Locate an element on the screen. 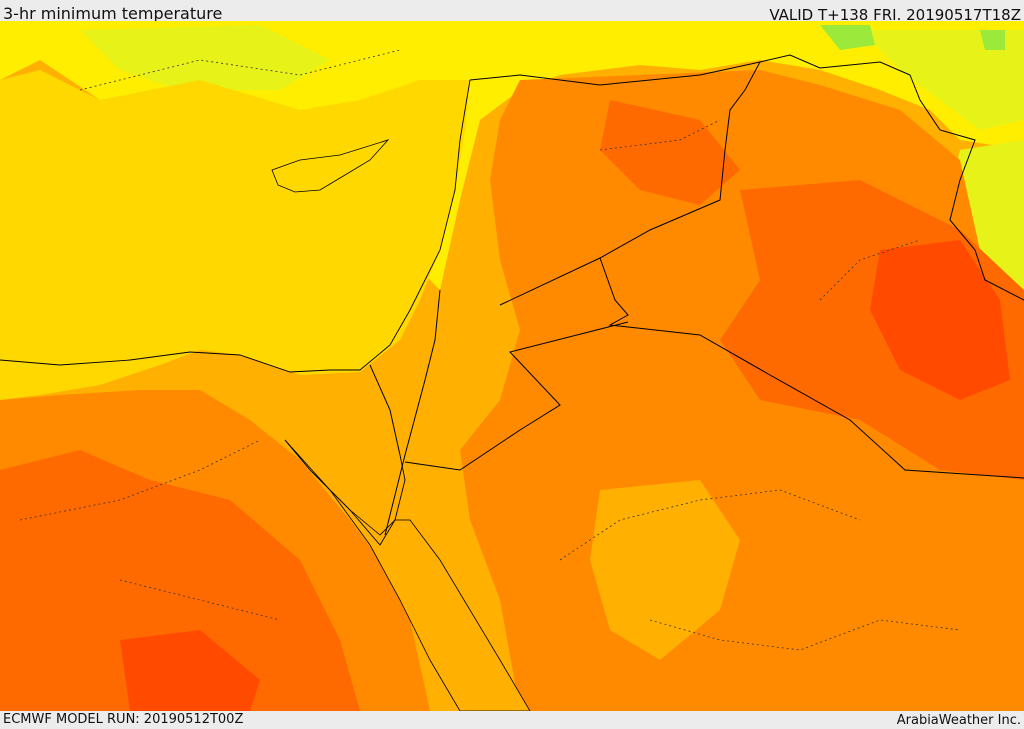 This screenshot has height=729, width=1024. credit-label: ArabiaWeather Inc. is located at coordinates (958, 720).